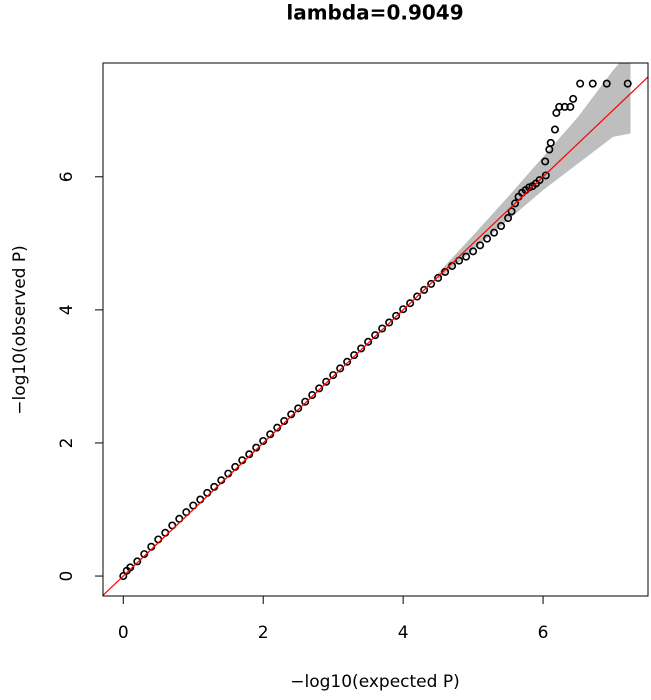 This screenshot has width=651, height=700. What do you see at coordinates (534, 171) in the screenshot?
I see `confidence-band` at bounding box center [534, 171].